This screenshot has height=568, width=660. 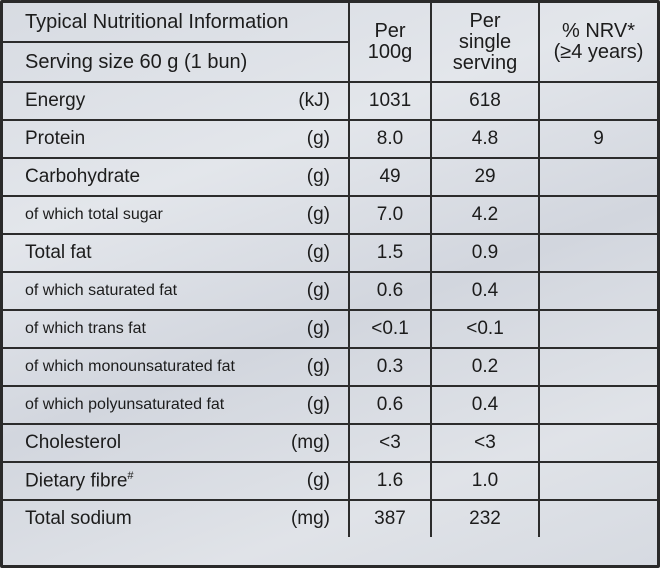 I want to click on value-per-serving: <3, so click(x=485, y=443).